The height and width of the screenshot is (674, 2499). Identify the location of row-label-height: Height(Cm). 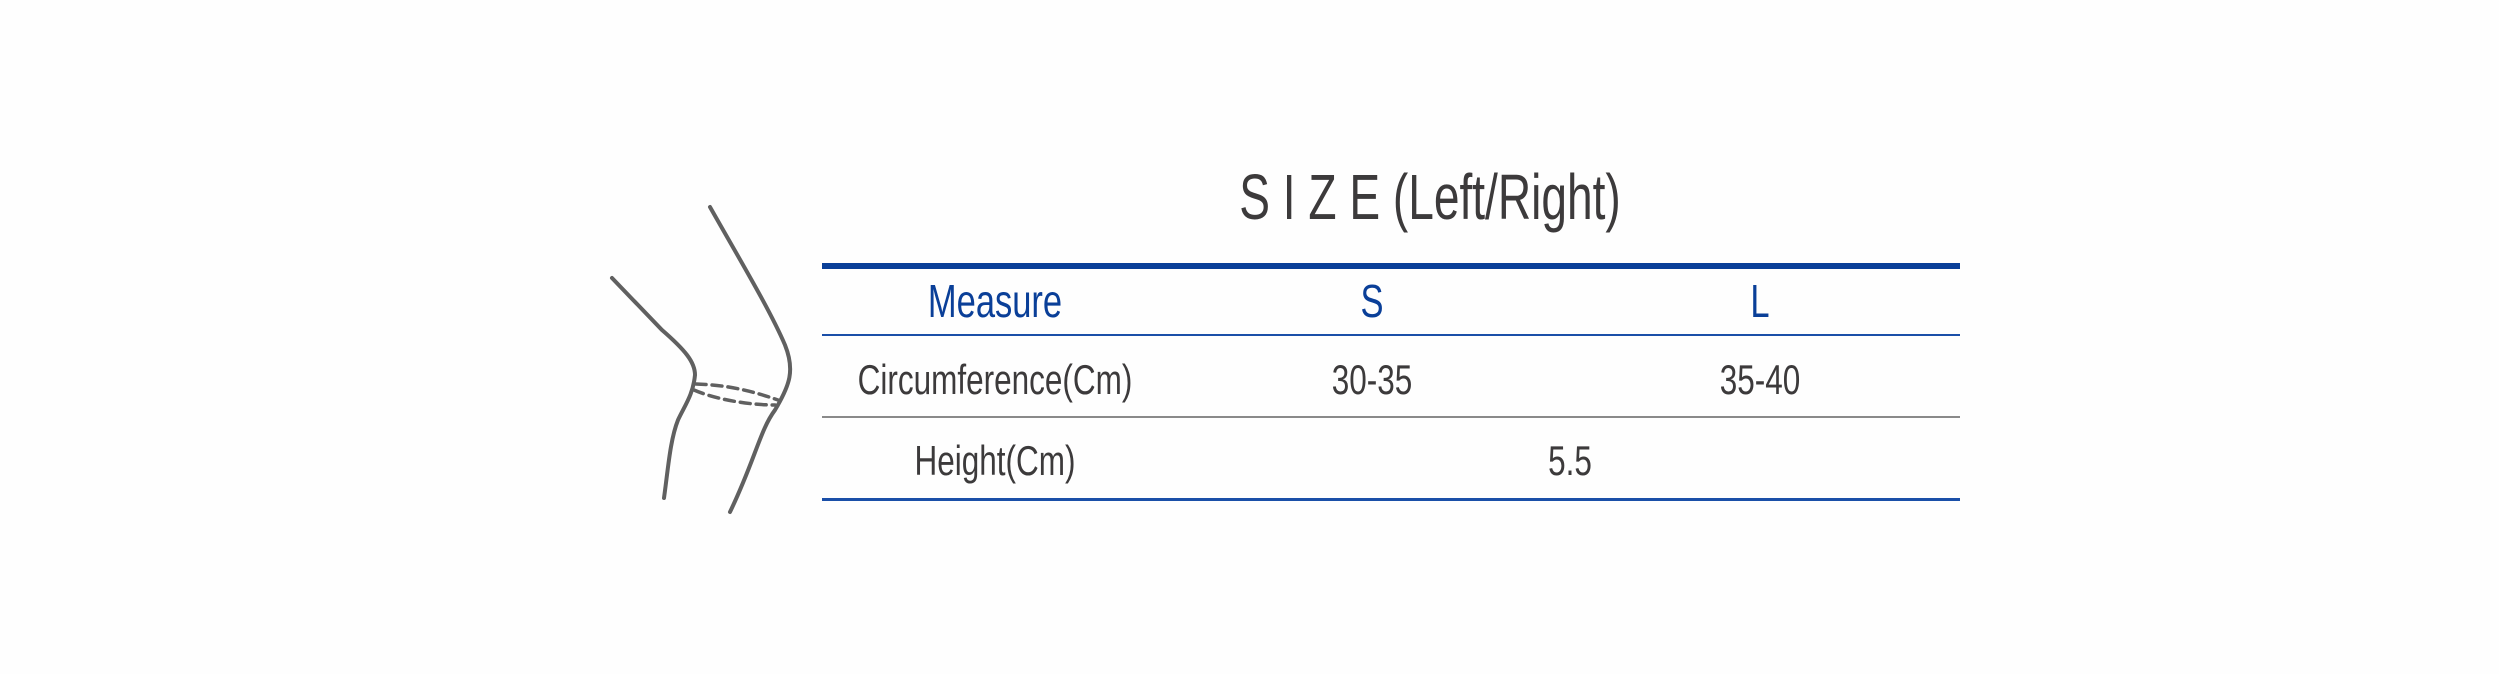
(995, 460).